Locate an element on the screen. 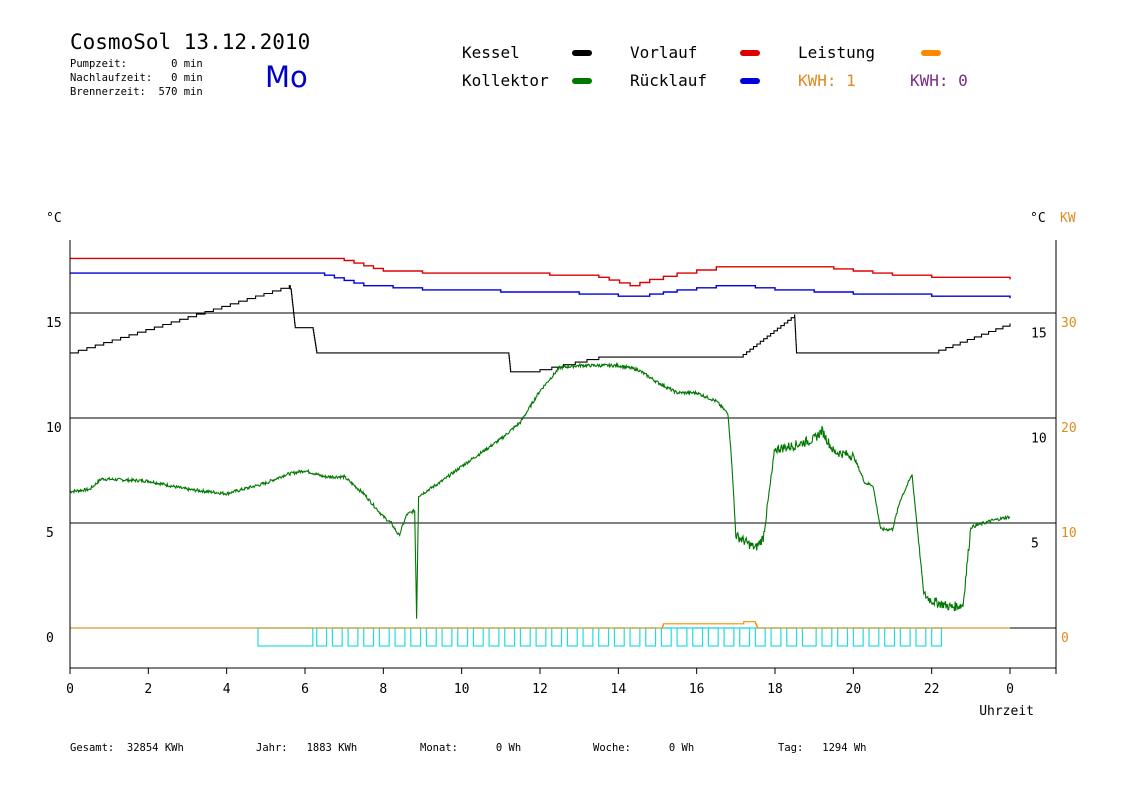 Image resolution: width=1148 pixels, height=812 pixels. x-tick-label: 14 is located at coordinates (619, 689).